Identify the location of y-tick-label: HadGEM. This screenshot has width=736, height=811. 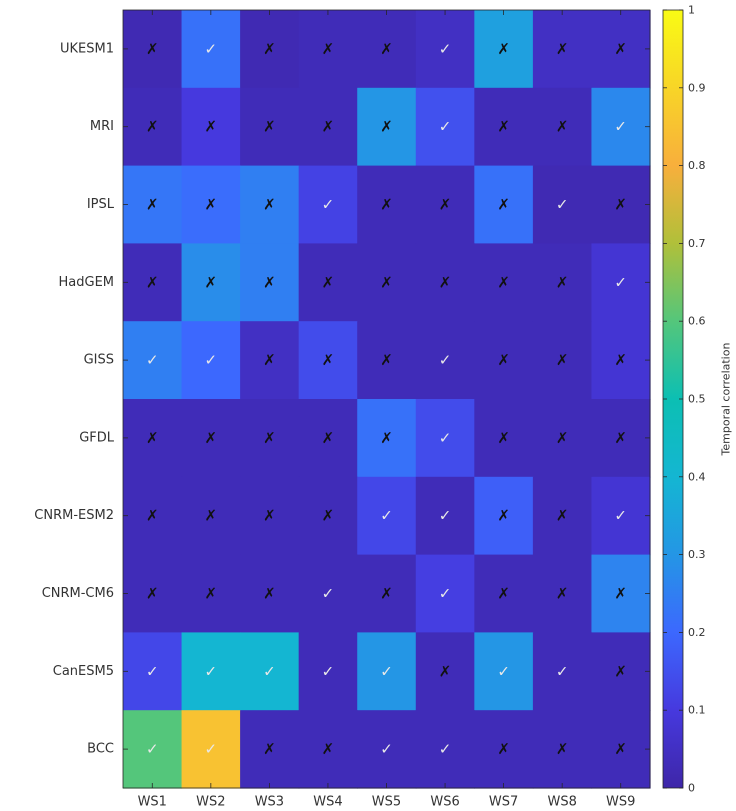
(87, 282).